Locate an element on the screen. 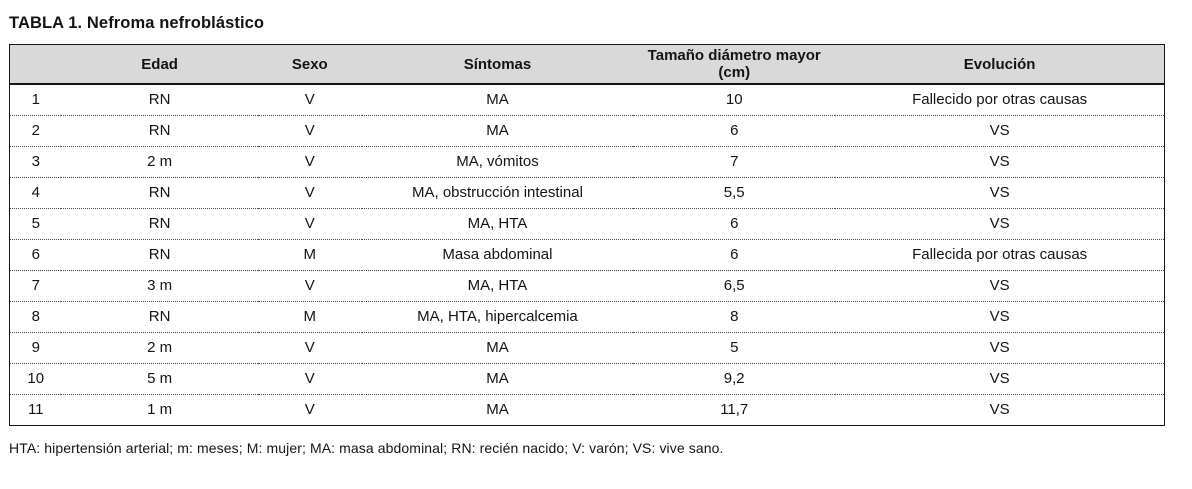 The width and height of the screenshot is (1192, 489). table-cell-sintomas: MA, vómitos is located at coordinates (497, 162).